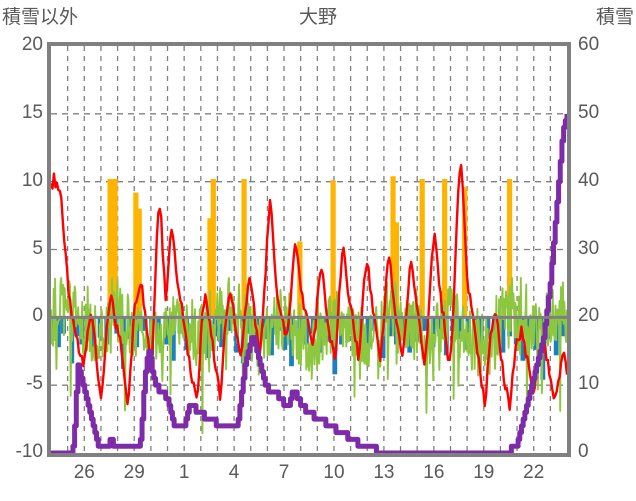 The height and width of the screenshot is (501, 636). Describe the element at coordinates (34, 384) in the screenshot. I see `y-axis-tick-label: -5` at that location.